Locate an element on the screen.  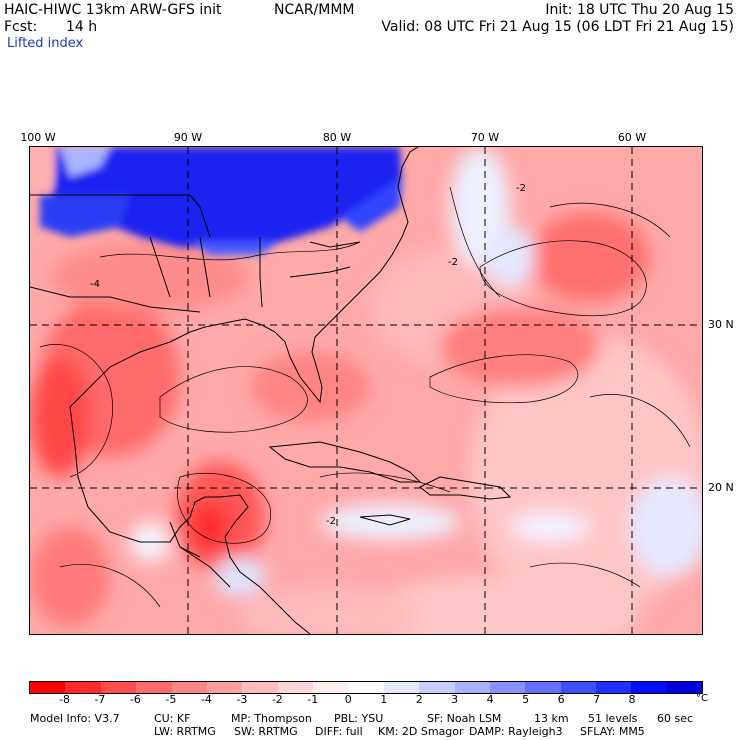
colorbar-tick-label: 0 is located at coordinates (348, 699).